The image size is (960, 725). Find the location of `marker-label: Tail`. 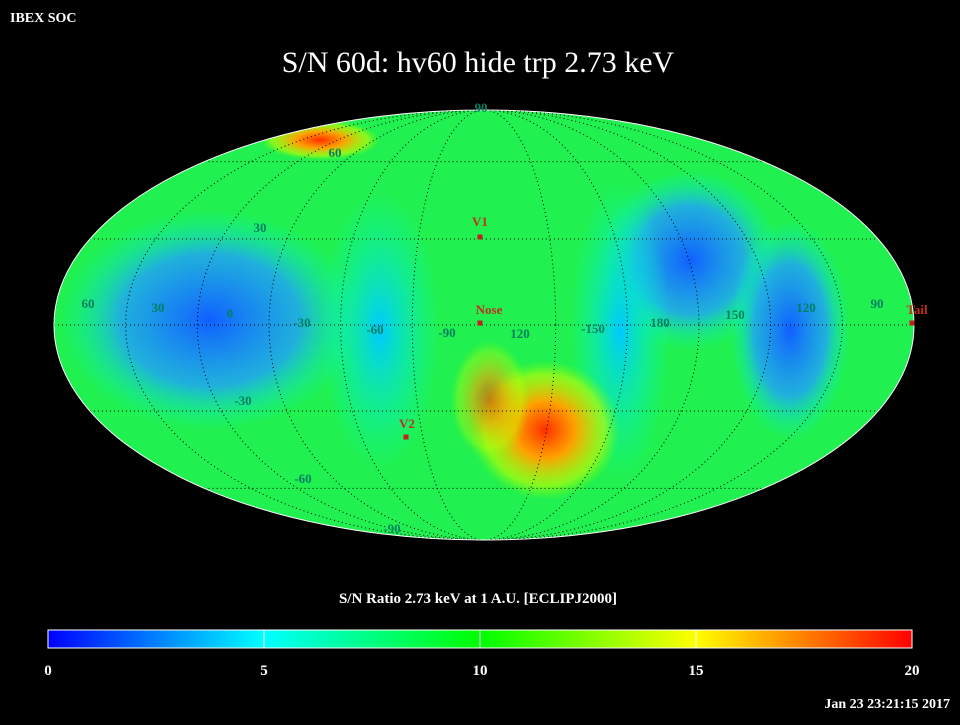

marker-label: Tail is located at coordinates (917, 309).